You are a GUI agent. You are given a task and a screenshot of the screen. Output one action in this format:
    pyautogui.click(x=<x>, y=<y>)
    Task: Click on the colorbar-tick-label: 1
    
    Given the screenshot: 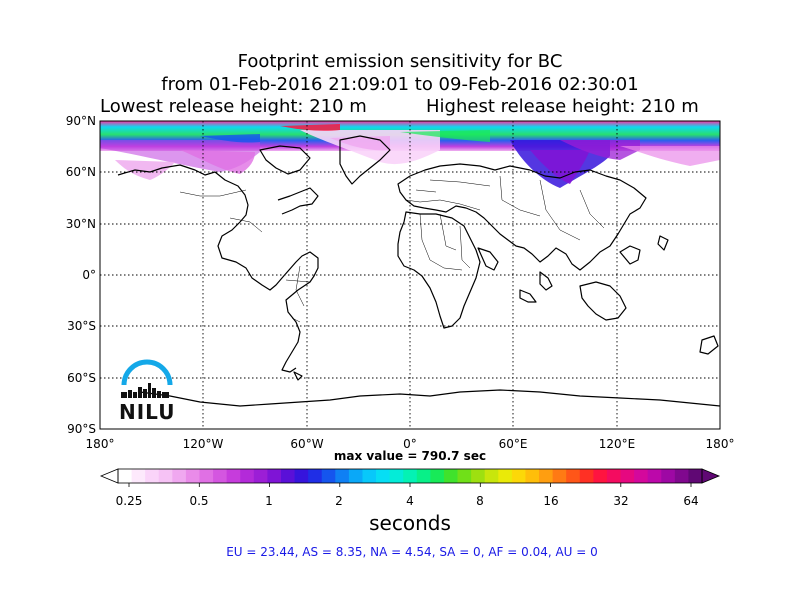 What is the action you would take?
    pyautogui.click(x=269, y=501)
    